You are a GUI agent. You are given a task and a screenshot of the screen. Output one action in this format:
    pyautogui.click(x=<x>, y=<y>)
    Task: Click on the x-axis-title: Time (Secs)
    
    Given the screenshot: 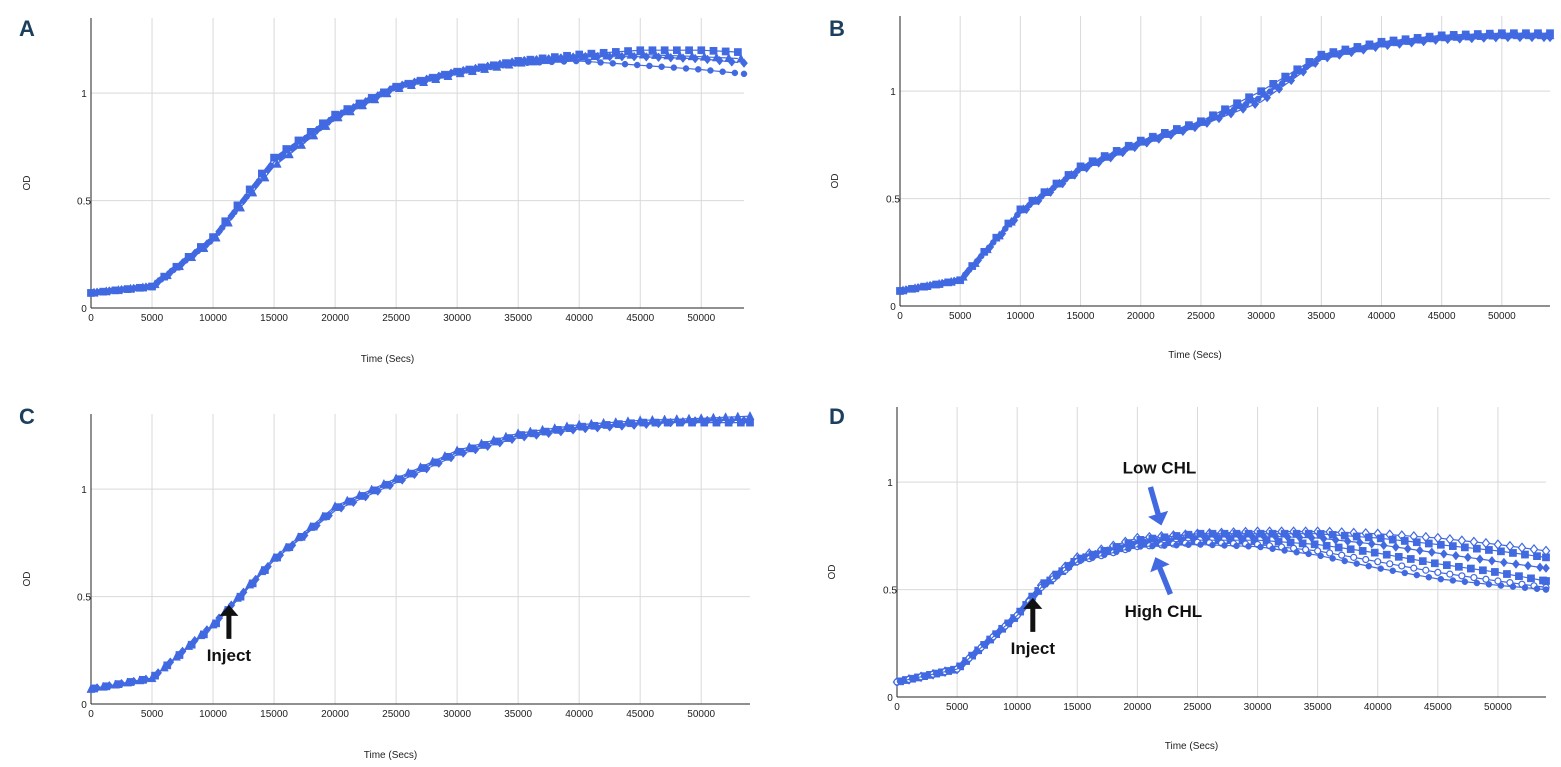 What is the action you would take?
    pyautogui.click(x=1195, y=355)
    